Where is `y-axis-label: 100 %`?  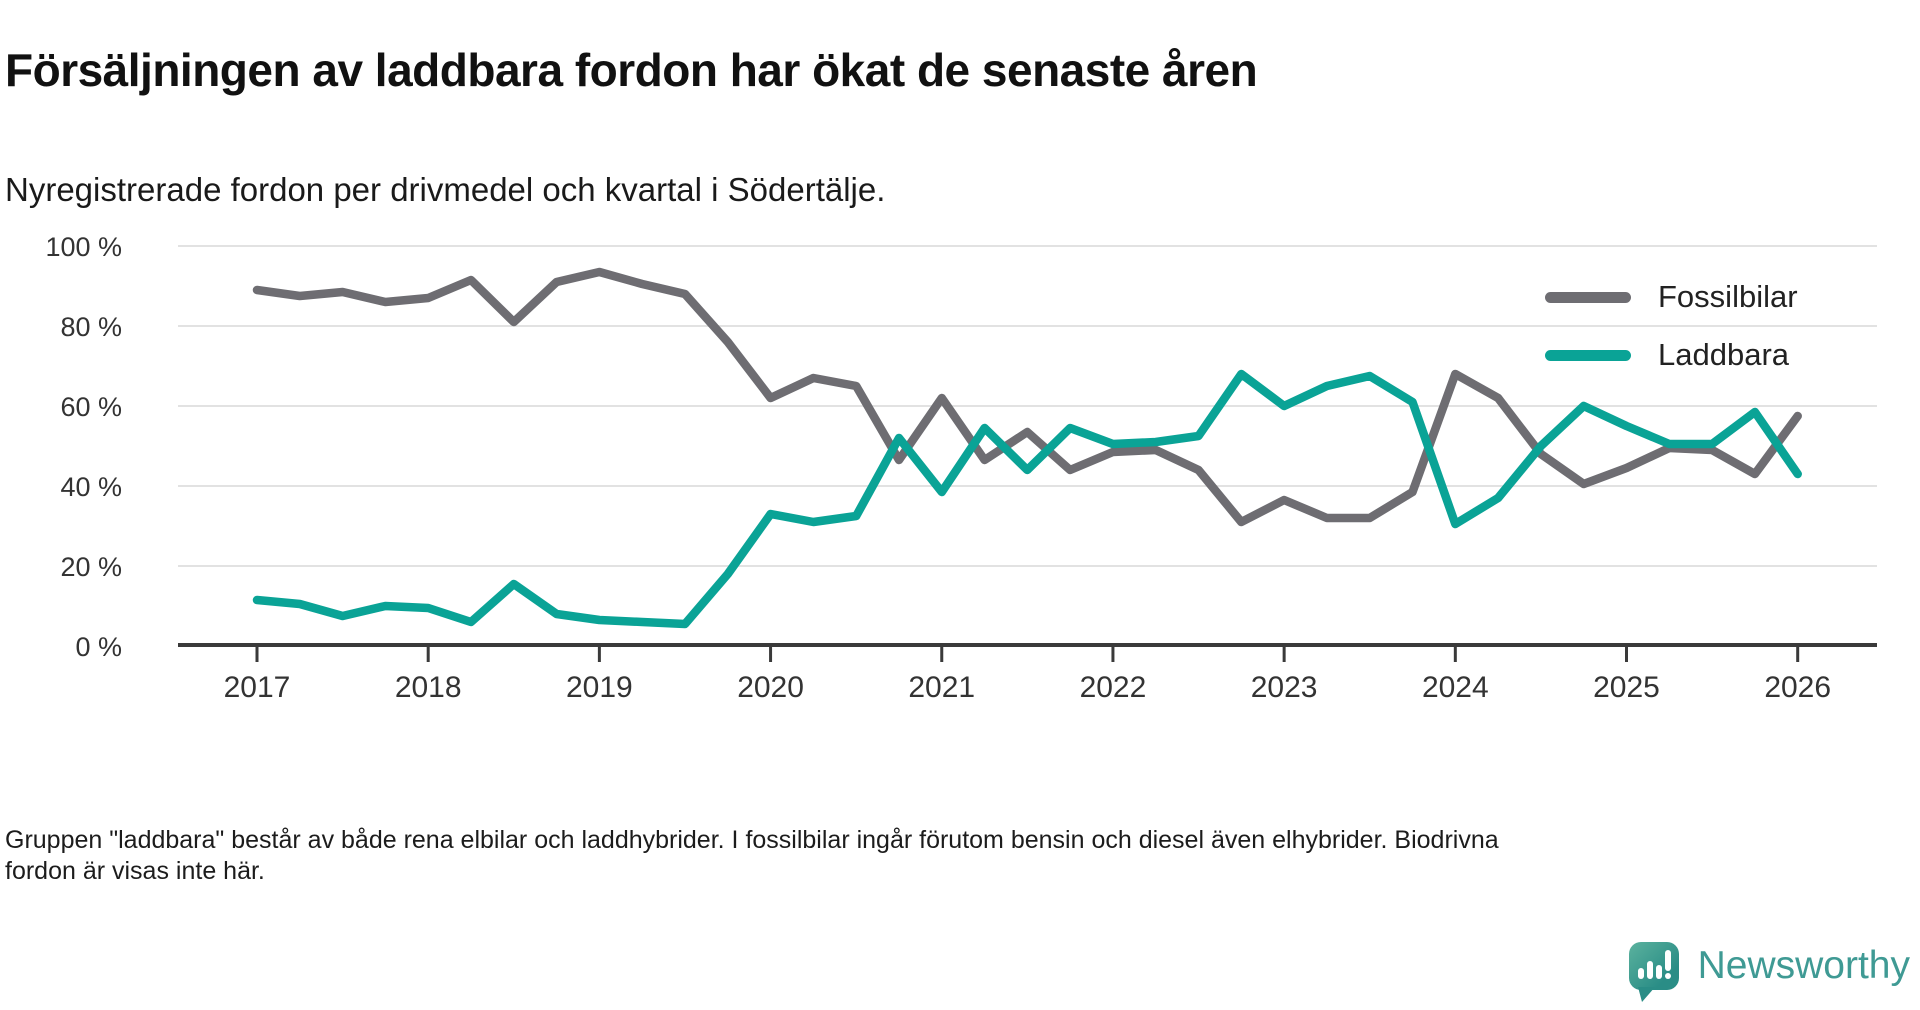
y-axis-label: 100 % is located at coordinates (83, 247).